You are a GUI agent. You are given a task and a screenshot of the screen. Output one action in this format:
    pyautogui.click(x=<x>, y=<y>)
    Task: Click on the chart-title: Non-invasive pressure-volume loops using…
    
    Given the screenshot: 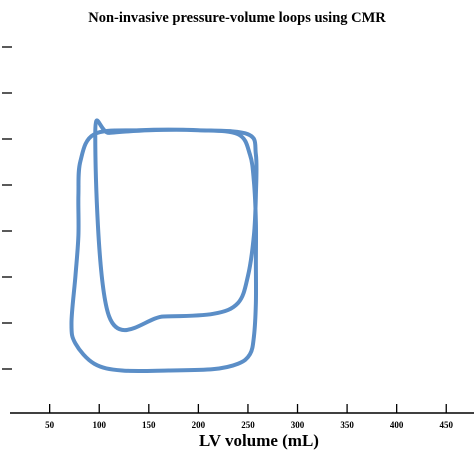 What is the action you would take?
    pyautogui.click(x=237, y=18)
    